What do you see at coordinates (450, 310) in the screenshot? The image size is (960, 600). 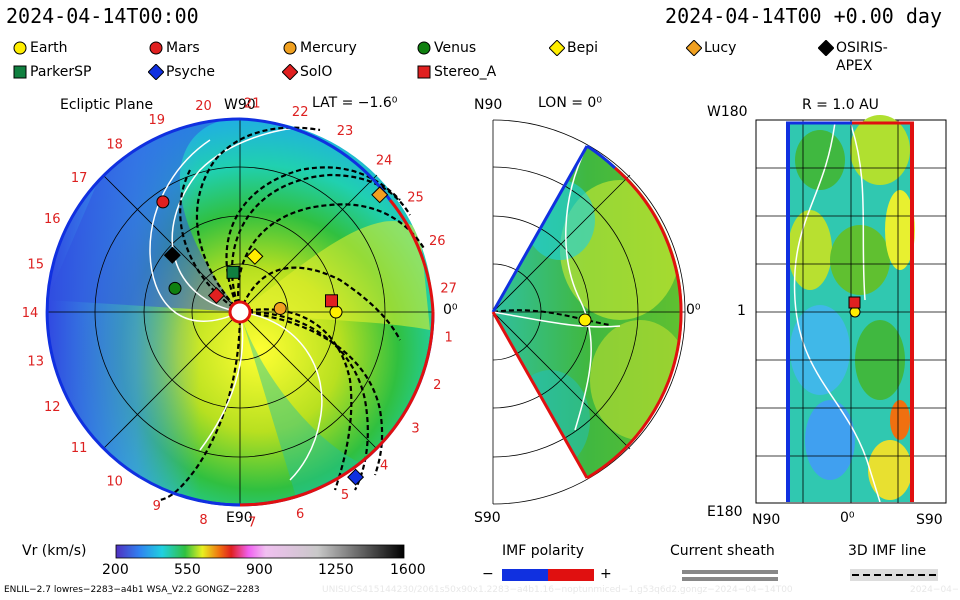 I see `ecliptic-zero-label: 0⁰` at bounding box center [450, 310].